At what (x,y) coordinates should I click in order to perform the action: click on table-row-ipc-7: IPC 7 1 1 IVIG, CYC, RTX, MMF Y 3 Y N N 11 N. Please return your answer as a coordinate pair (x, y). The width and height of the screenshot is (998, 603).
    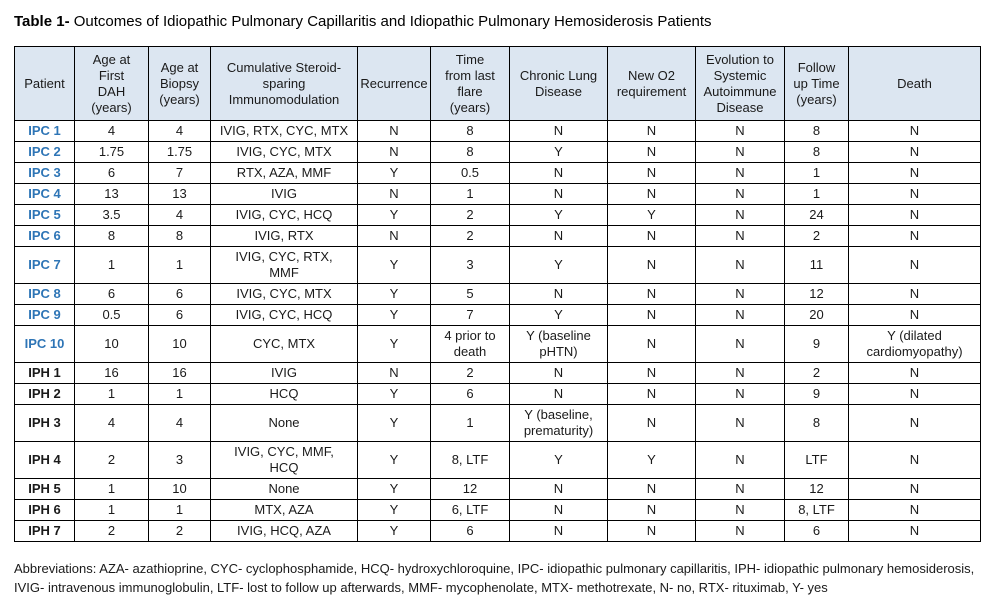
    Looking at the image, I should click on (497, 265).